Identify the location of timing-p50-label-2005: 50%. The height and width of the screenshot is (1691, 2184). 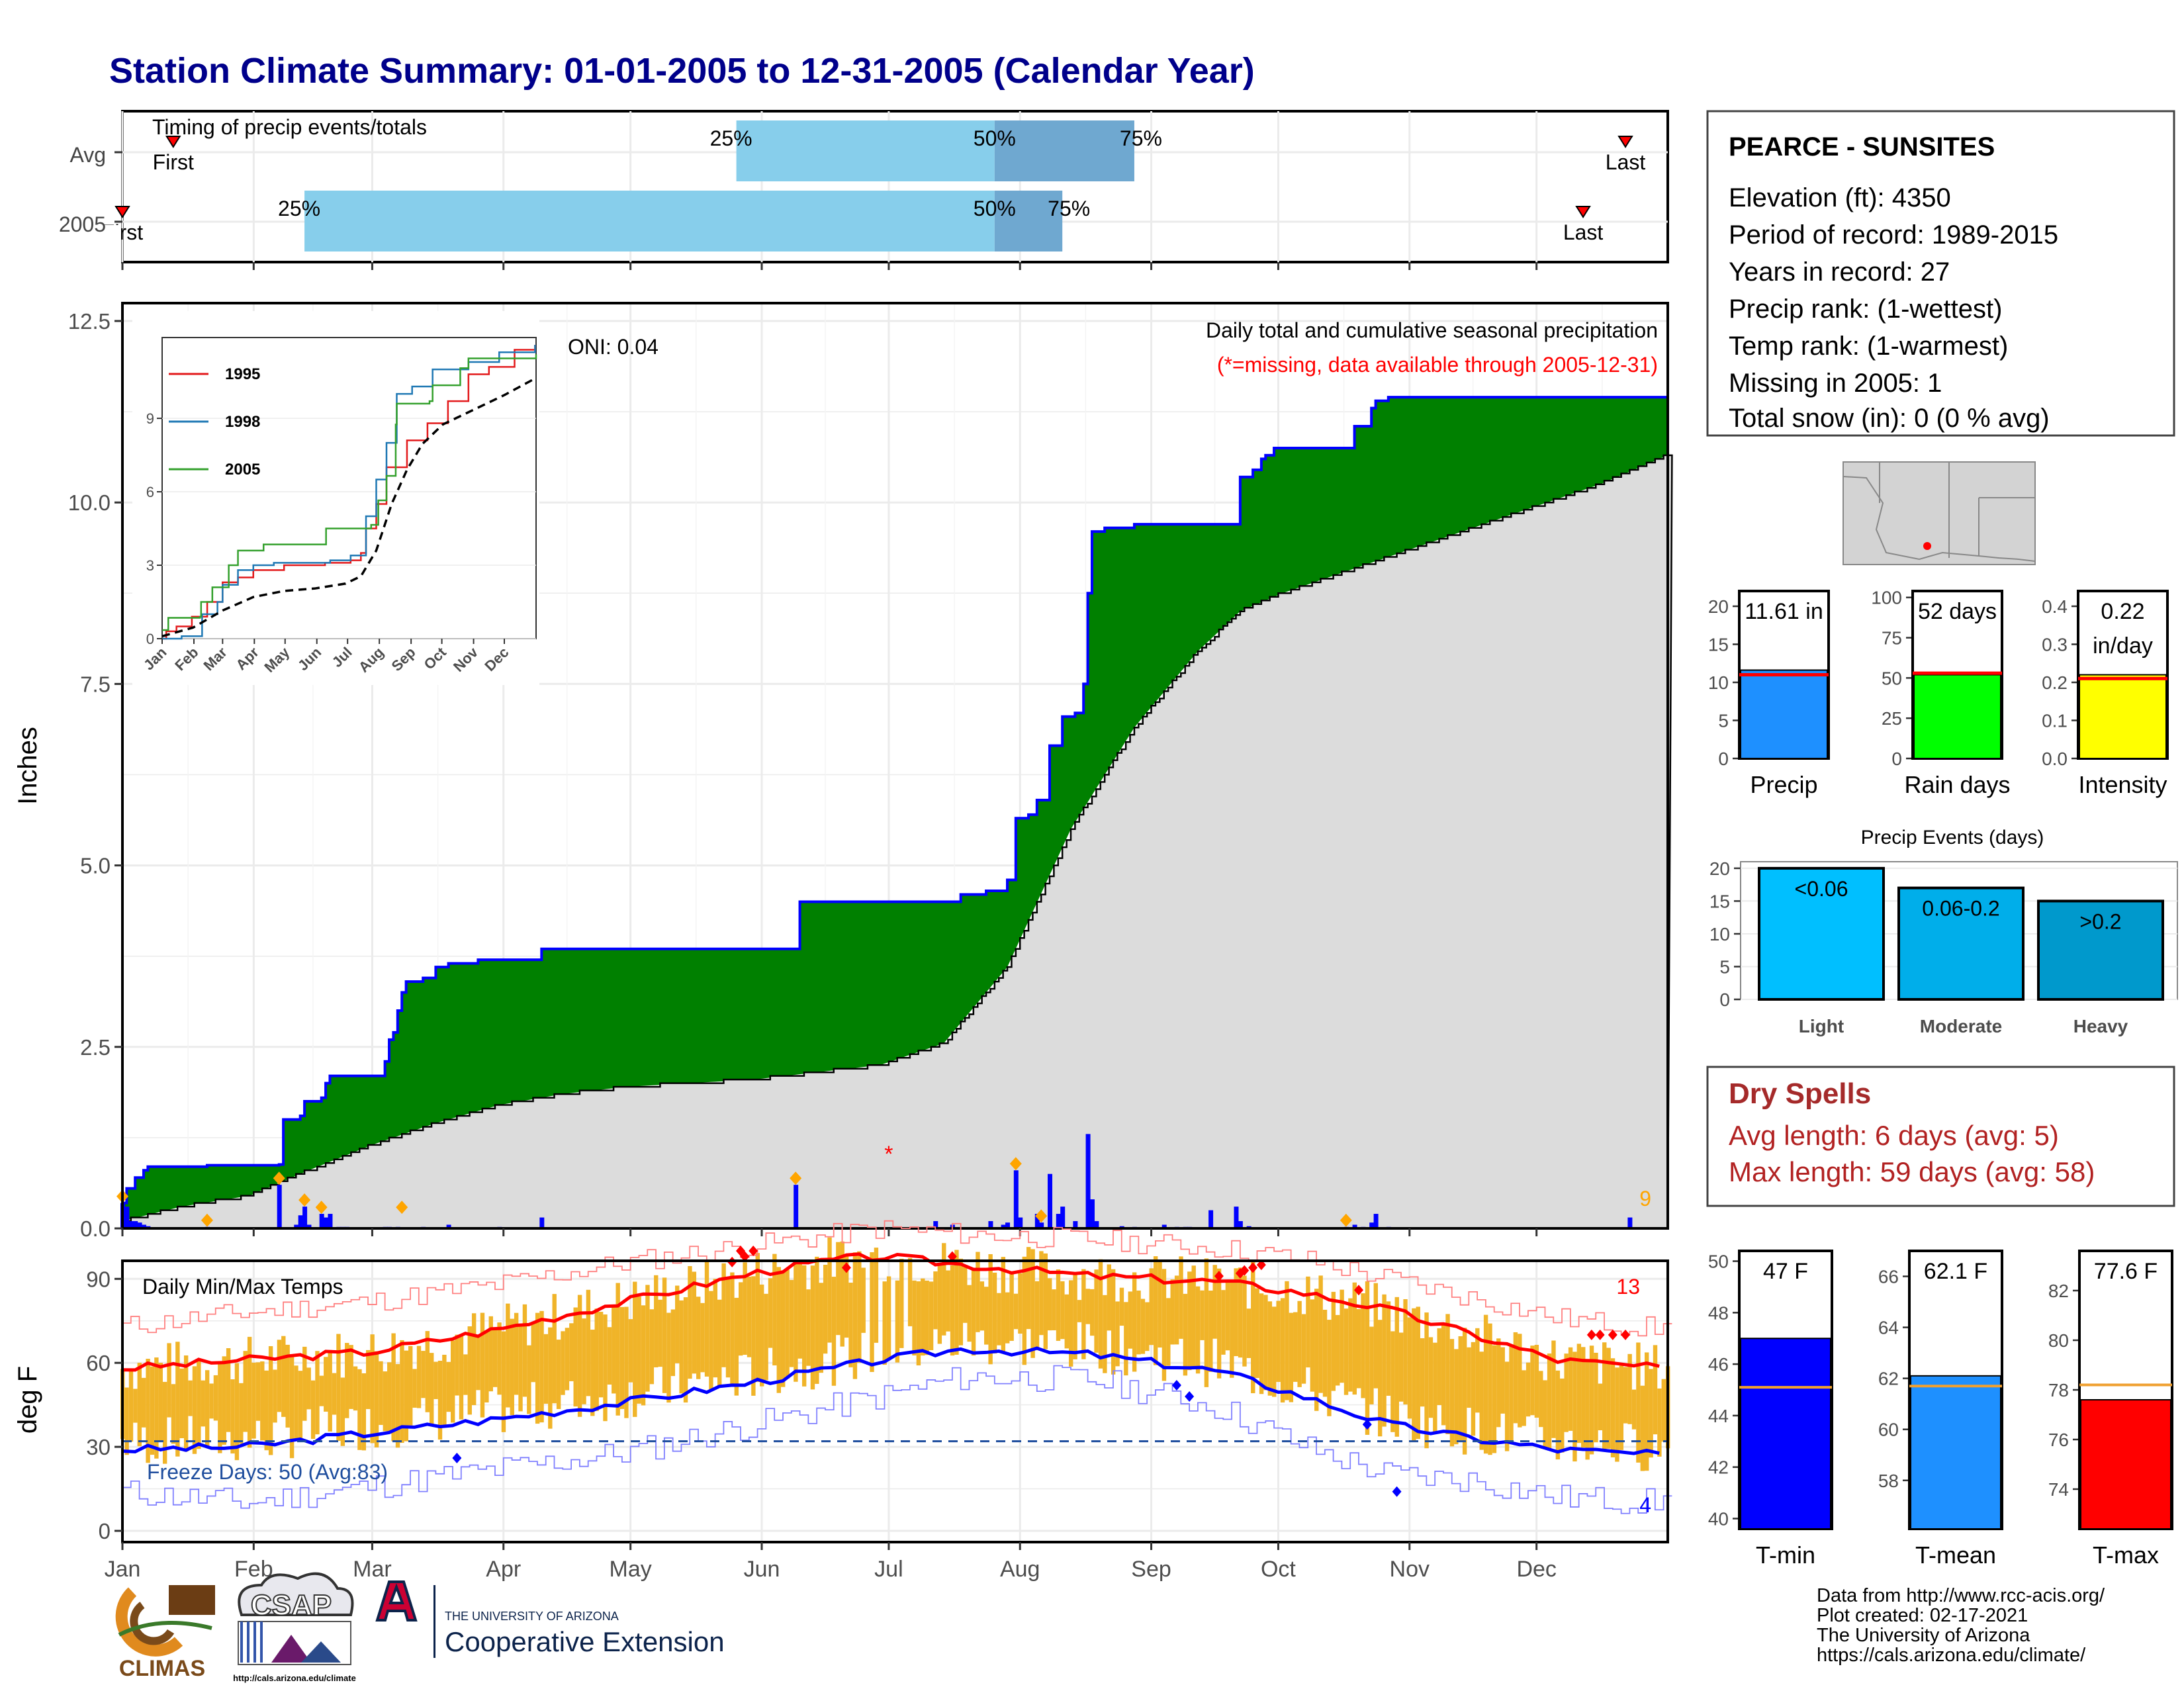
(995, 209).